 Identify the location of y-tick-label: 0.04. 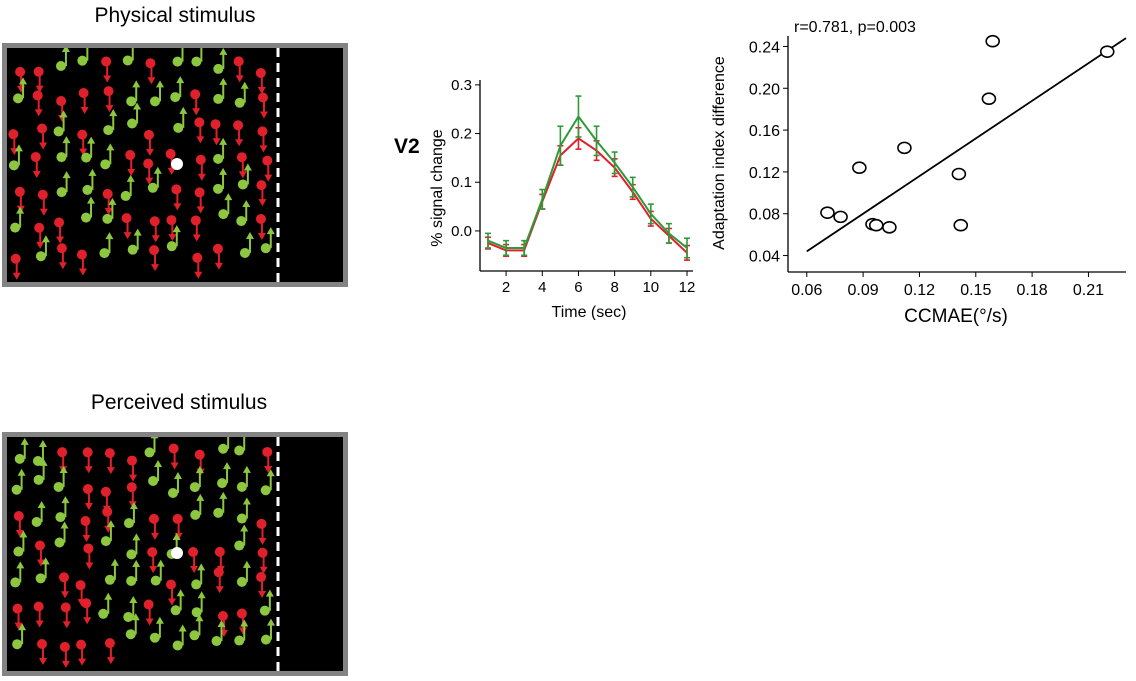
(764, 257).